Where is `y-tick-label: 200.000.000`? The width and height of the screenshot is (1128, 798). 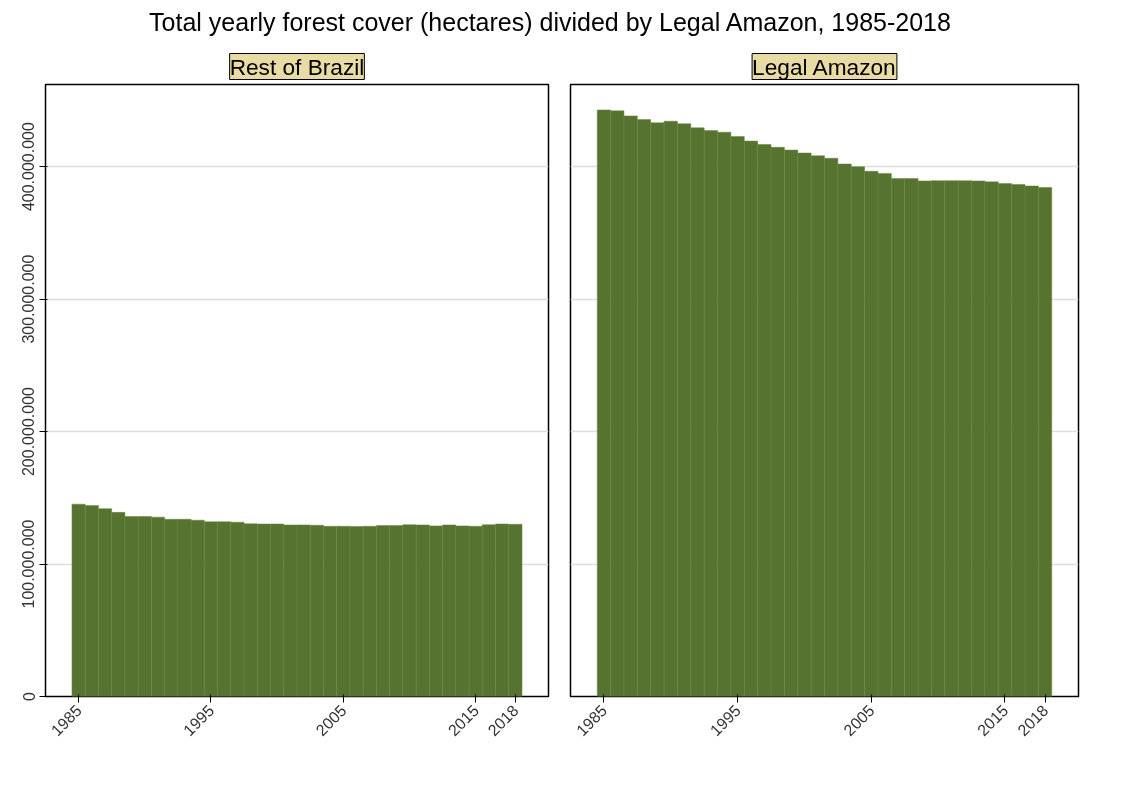 y-tick-label: 200.000.000 is located at coordinates (29, 431).